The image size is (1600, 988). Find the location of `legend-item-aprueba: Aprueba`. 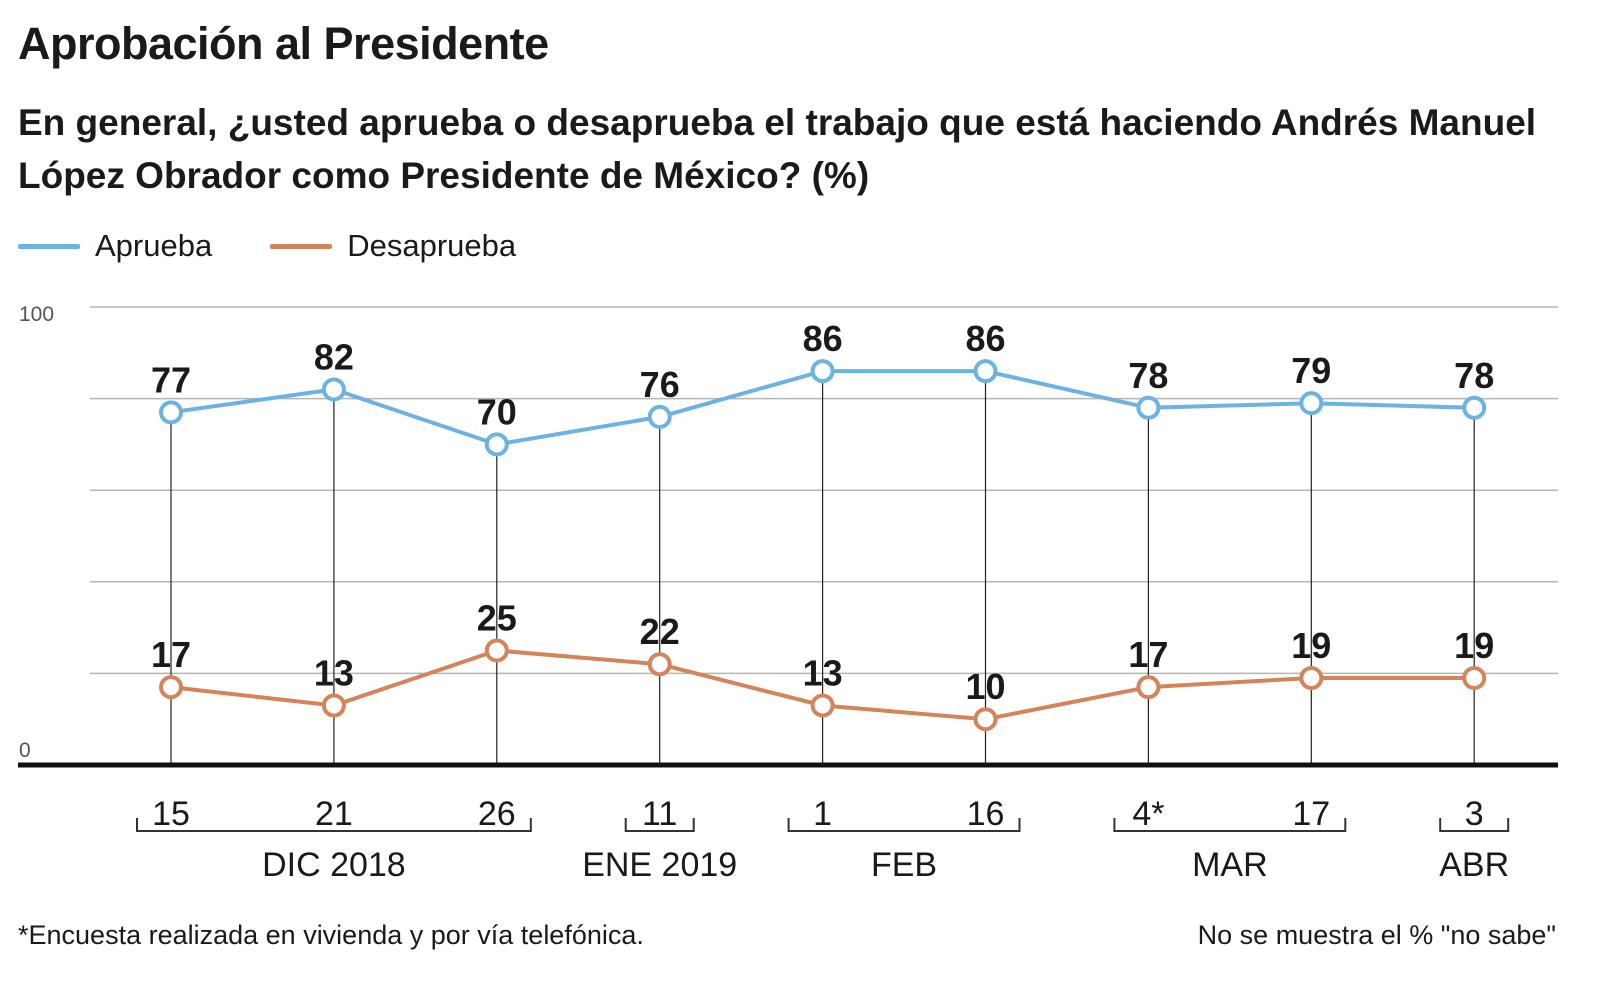

legend-item-aprueba: Aprueba is located at coordinates (115, 246).